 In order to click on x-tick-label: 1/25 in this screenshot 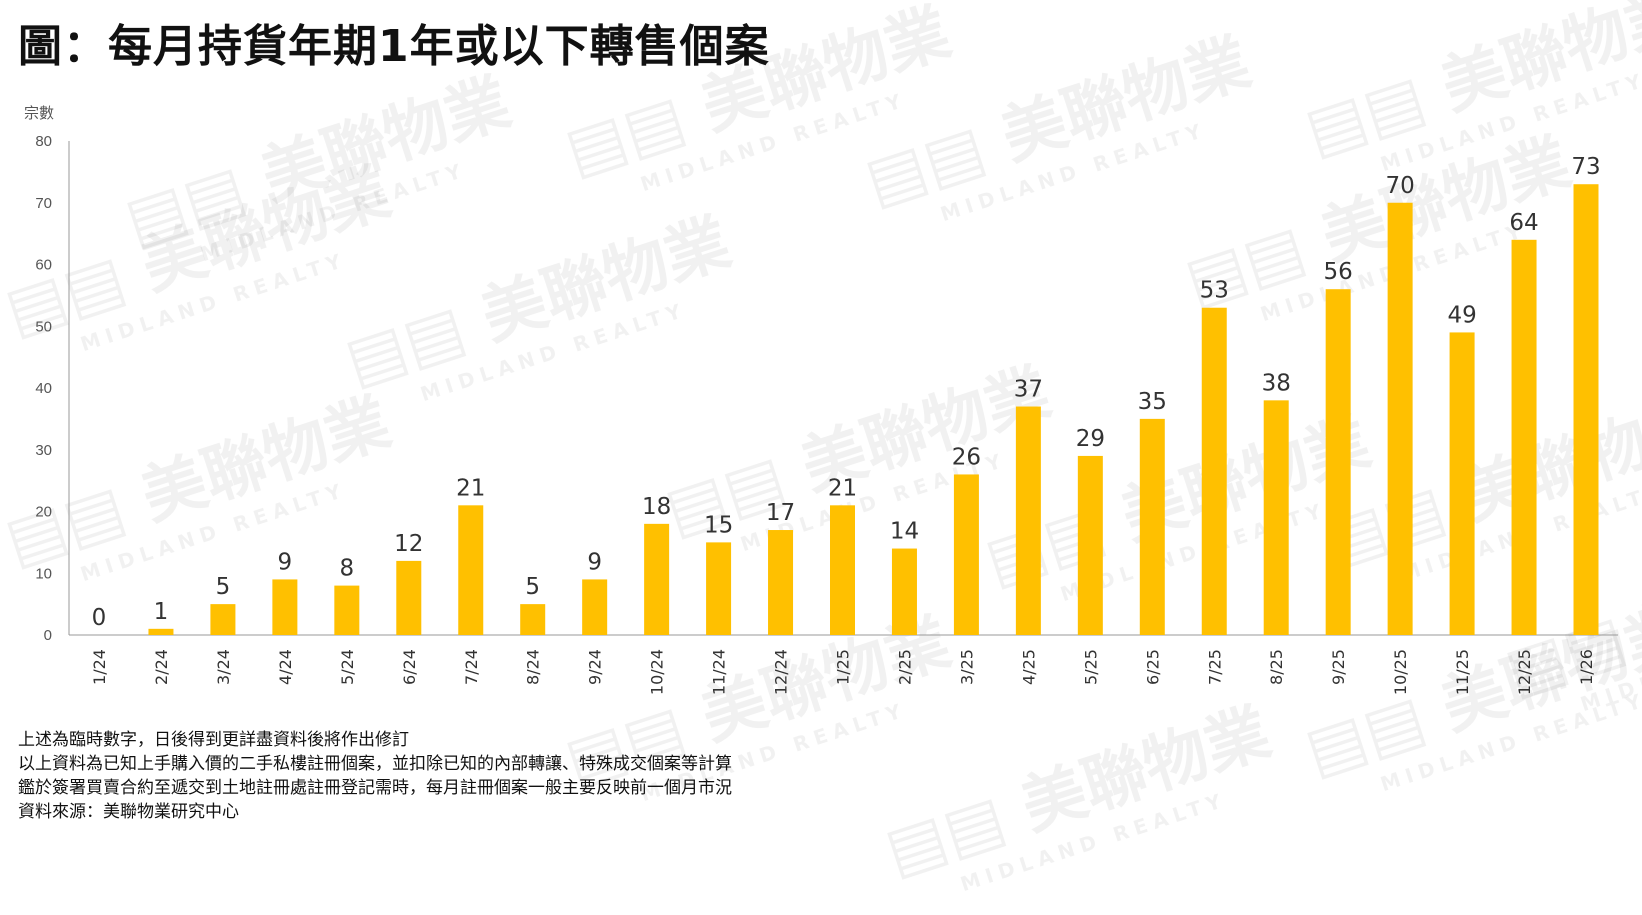, I will do `click(843, 667)`.